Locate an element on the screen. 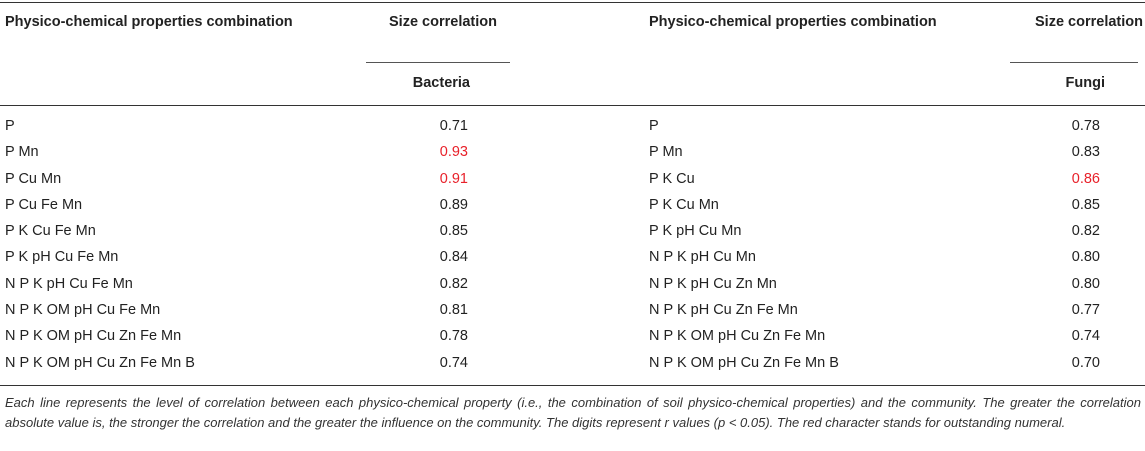 The image size is (1145, 451). right-group-underline is located at coordinates (1074, 62).